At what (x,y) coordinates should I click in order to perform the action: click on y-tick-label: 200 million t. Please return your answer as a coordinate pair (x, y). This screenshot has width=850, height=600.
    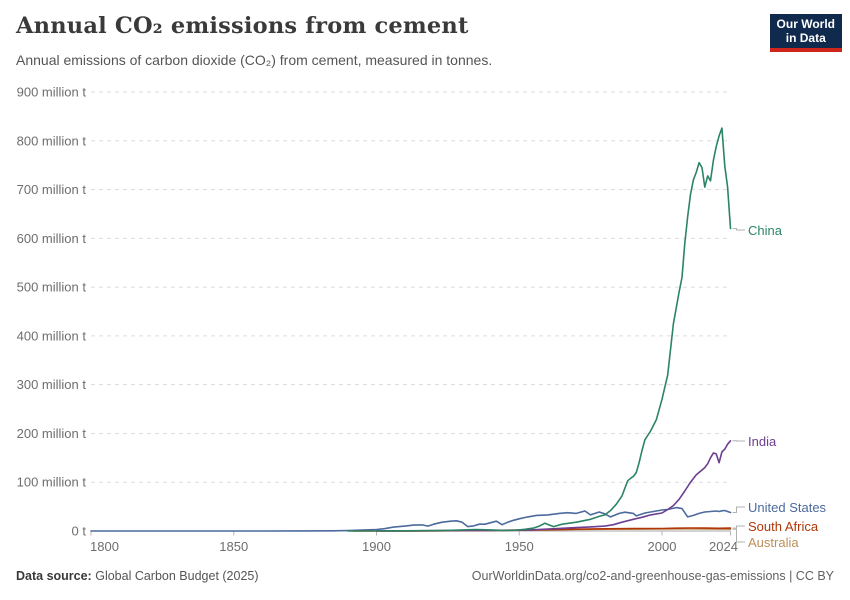
    Looking at the image, I should click on (52, 433).